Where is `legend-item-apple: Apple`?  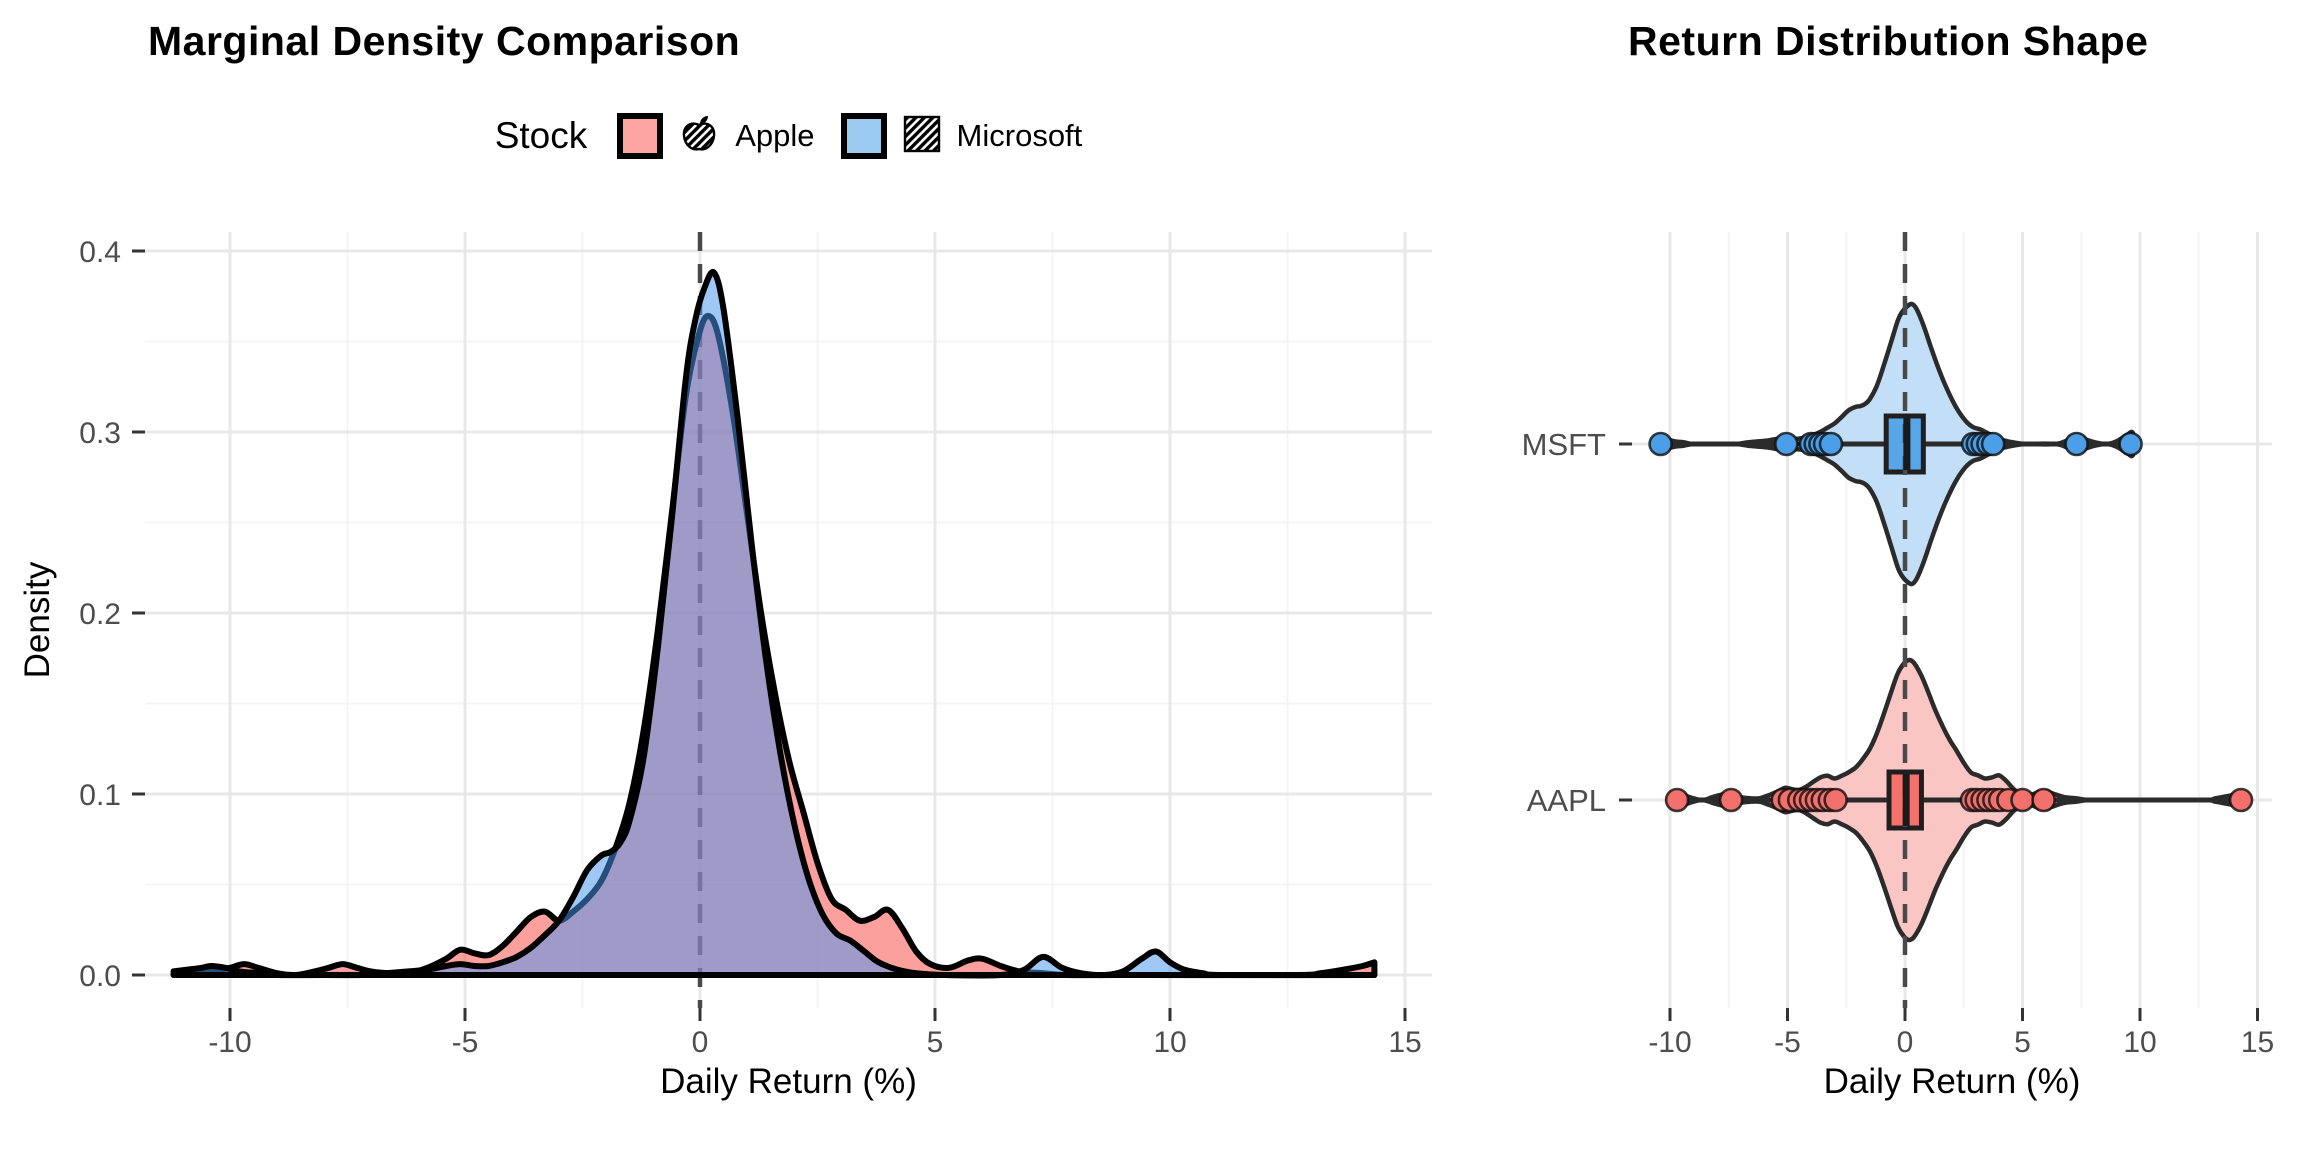 legend-item-apple: Apple is located at coordinates (716, 136).